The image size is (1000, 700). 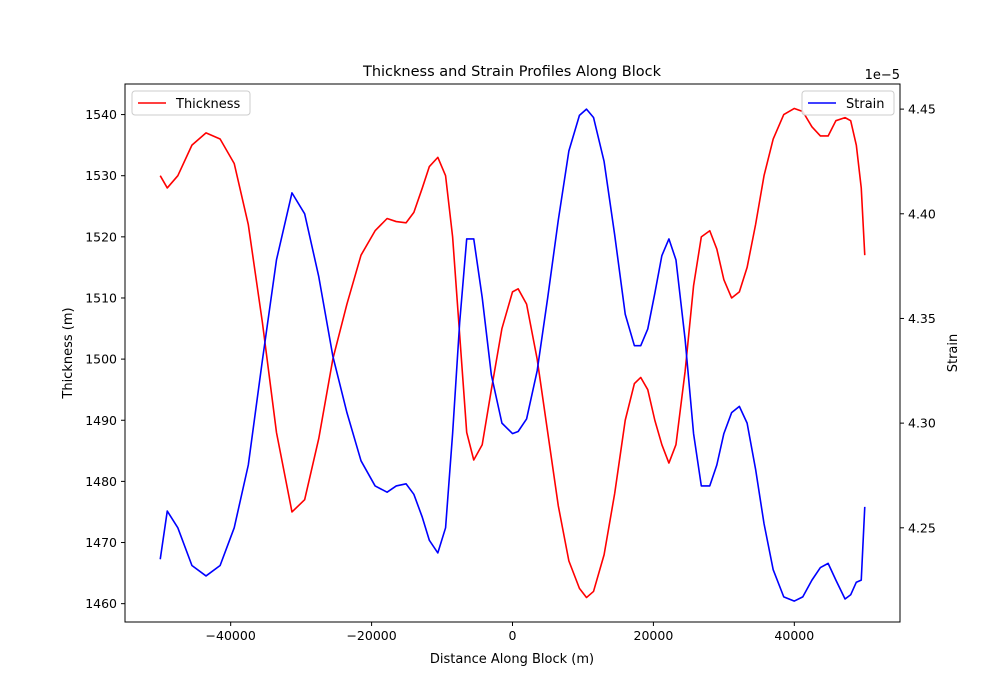 What do you see at coordinates (882, 75) in the screenshot?
I see `right-axis-offset-text: 1e−5` at bounding box center [882, 75].